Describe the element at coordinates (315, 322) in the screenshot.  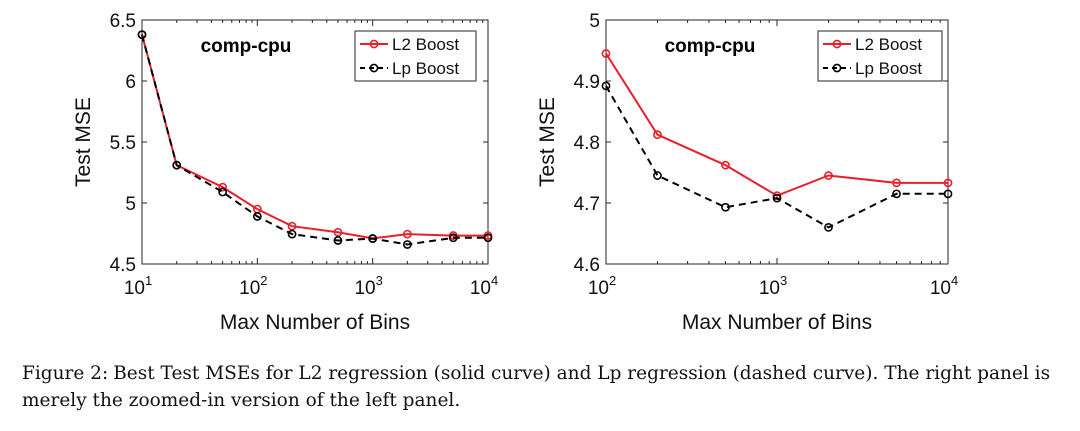
I see `left-x-axis-label: Max Number of Bins` at that location.